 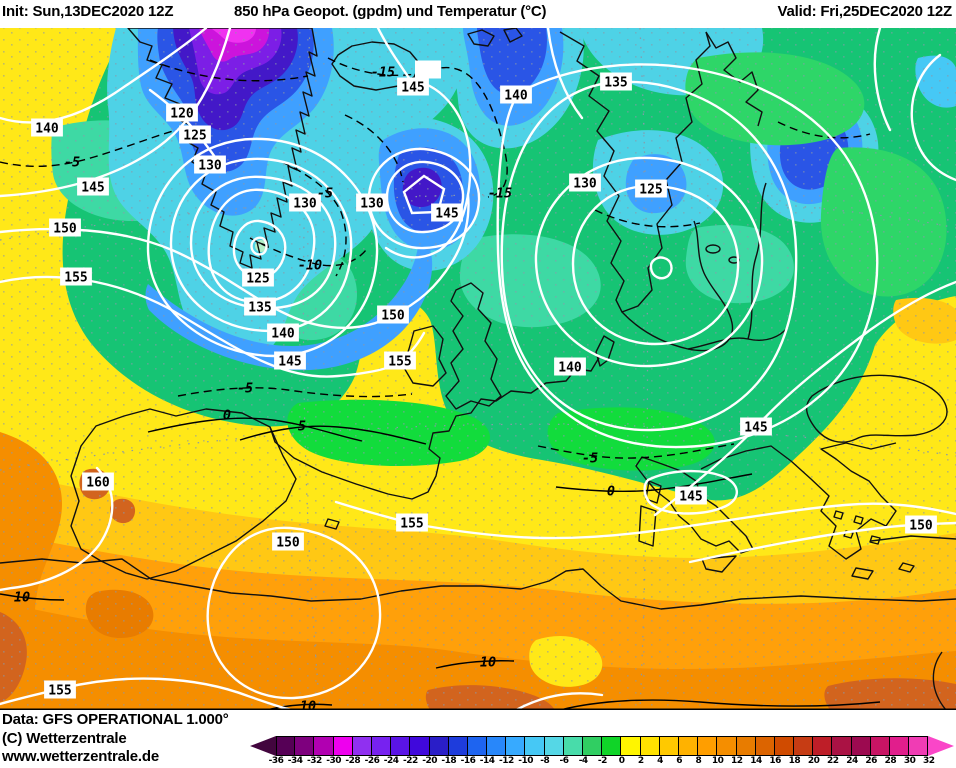 What do you see at coordinates (64, 738) in the screenshot?
I see `copyright-label: (C) Wetterzentrale` at bounding box center [64, 738].